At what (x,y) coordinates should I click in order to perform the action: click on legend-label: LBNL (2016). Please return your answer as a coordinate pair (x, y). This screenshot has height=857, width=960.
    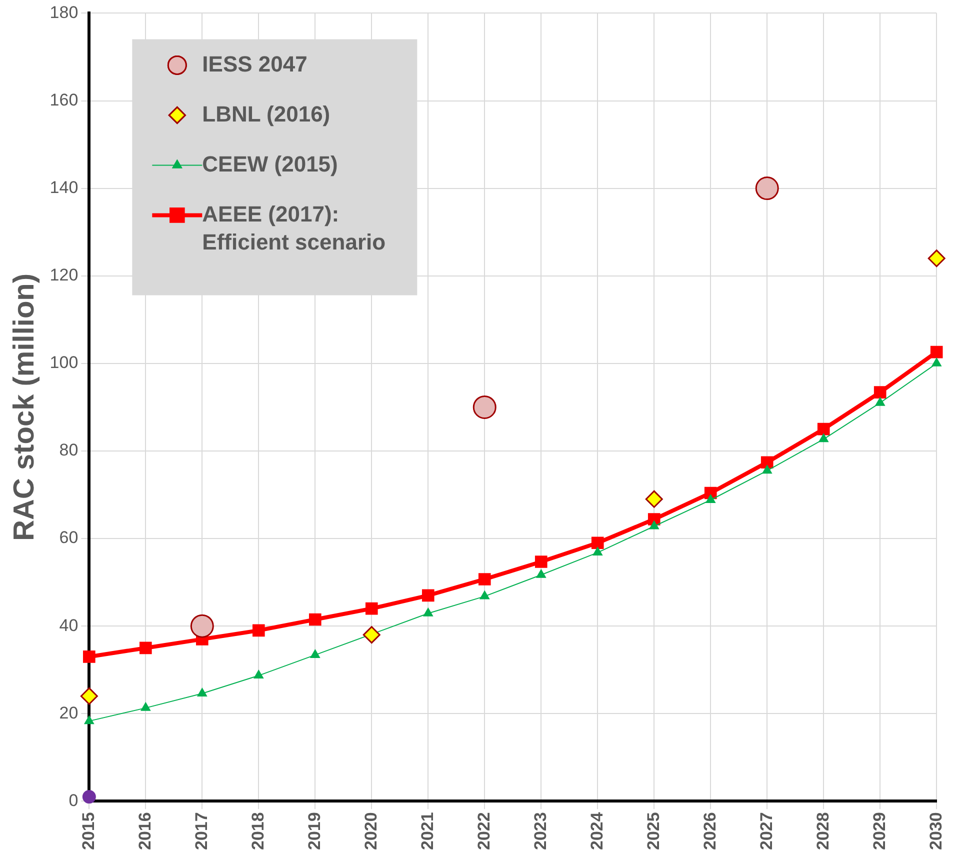
    Looking at the image, I should click on (266, 113).